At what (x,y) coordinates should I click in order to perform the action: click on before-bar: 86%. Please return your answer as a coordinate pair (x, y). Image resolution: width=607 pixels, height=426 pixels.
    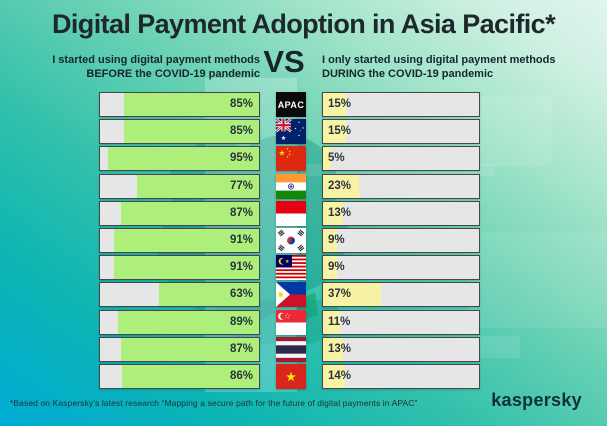
    Looking at the image, I should click on (179, 376).